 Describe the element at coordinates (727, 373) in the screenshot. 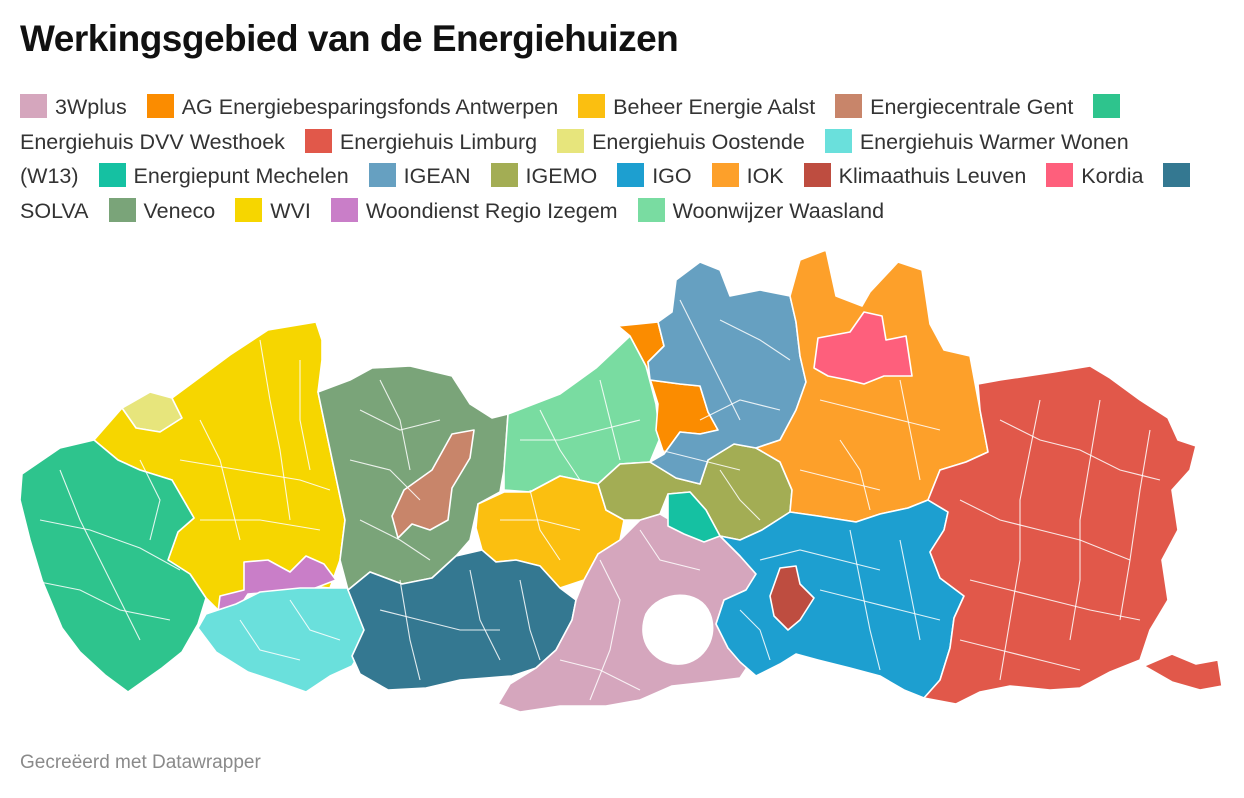

I see `region-igean` at that location.